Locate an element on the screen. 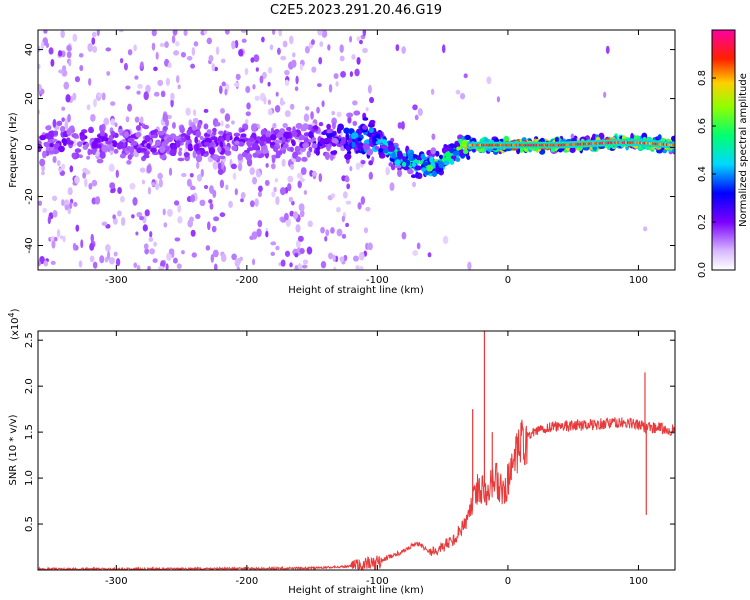 This screenshot has height=600, width=750. scale-note-exponent: 4 is located at coordinates (11, 314).